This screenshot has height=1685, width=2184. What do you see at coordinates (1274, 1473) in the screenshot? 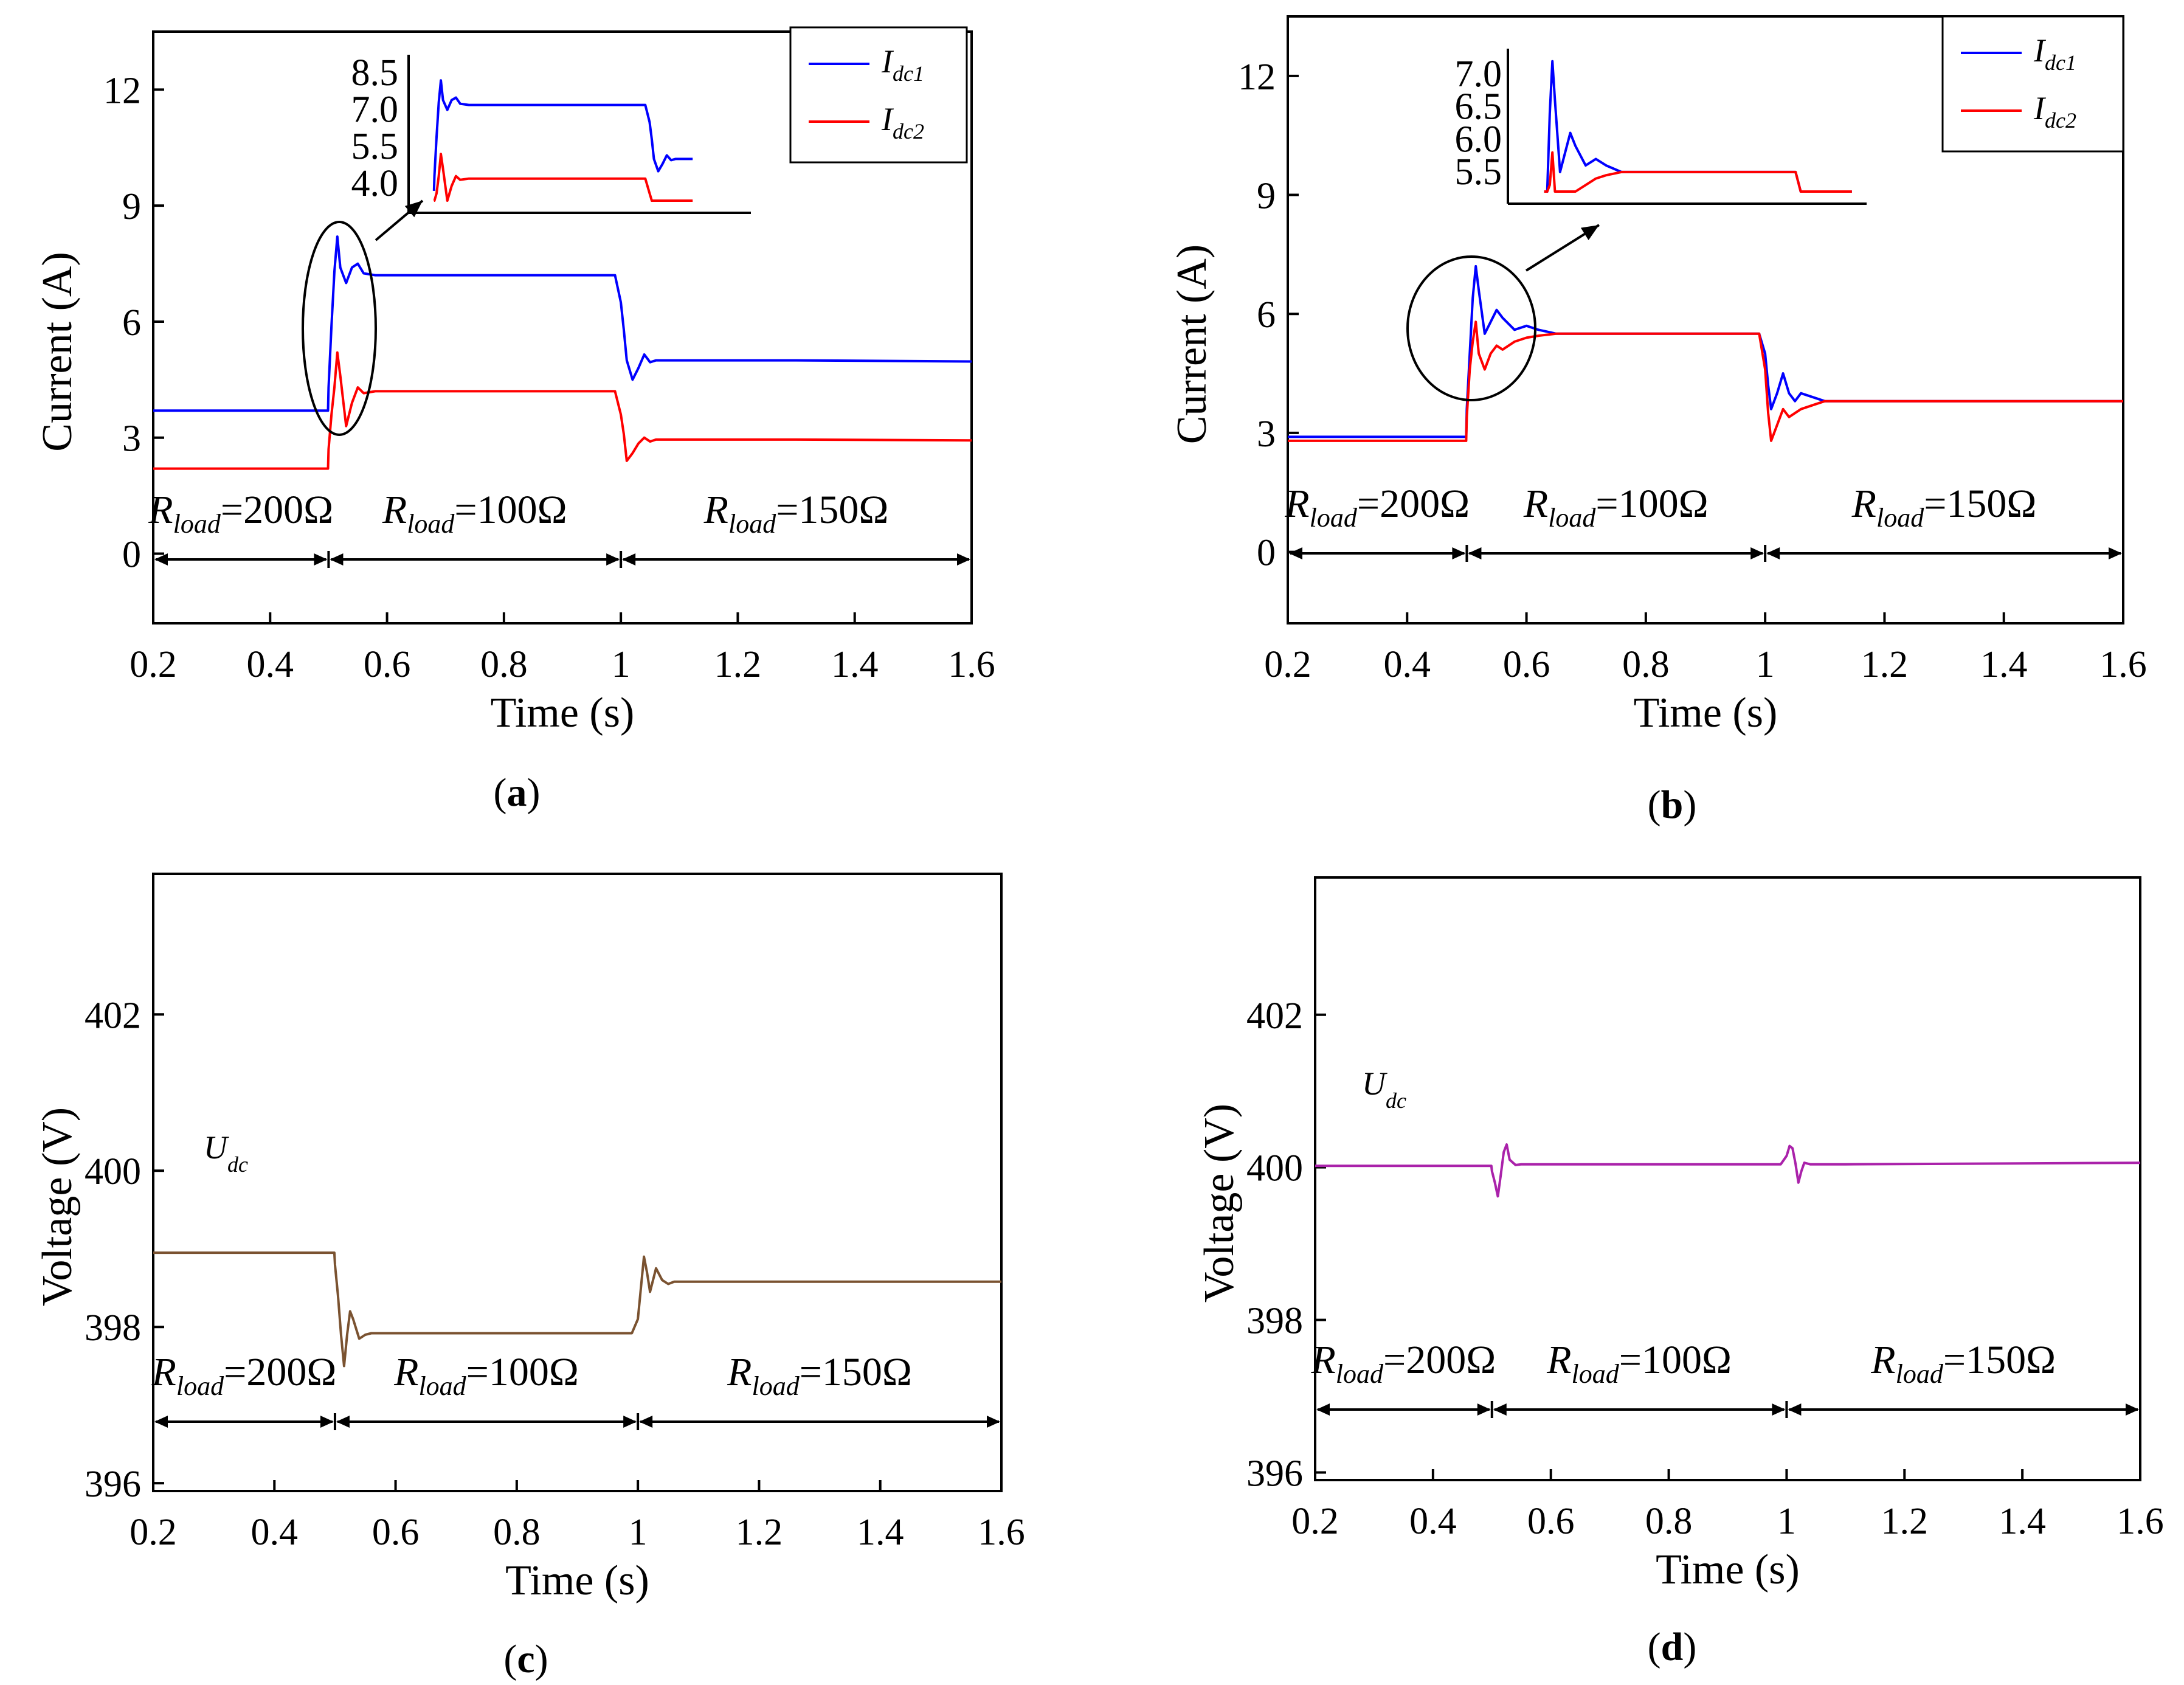
I see `y-tick-label: 396` at bounding box center [1274, 1473].